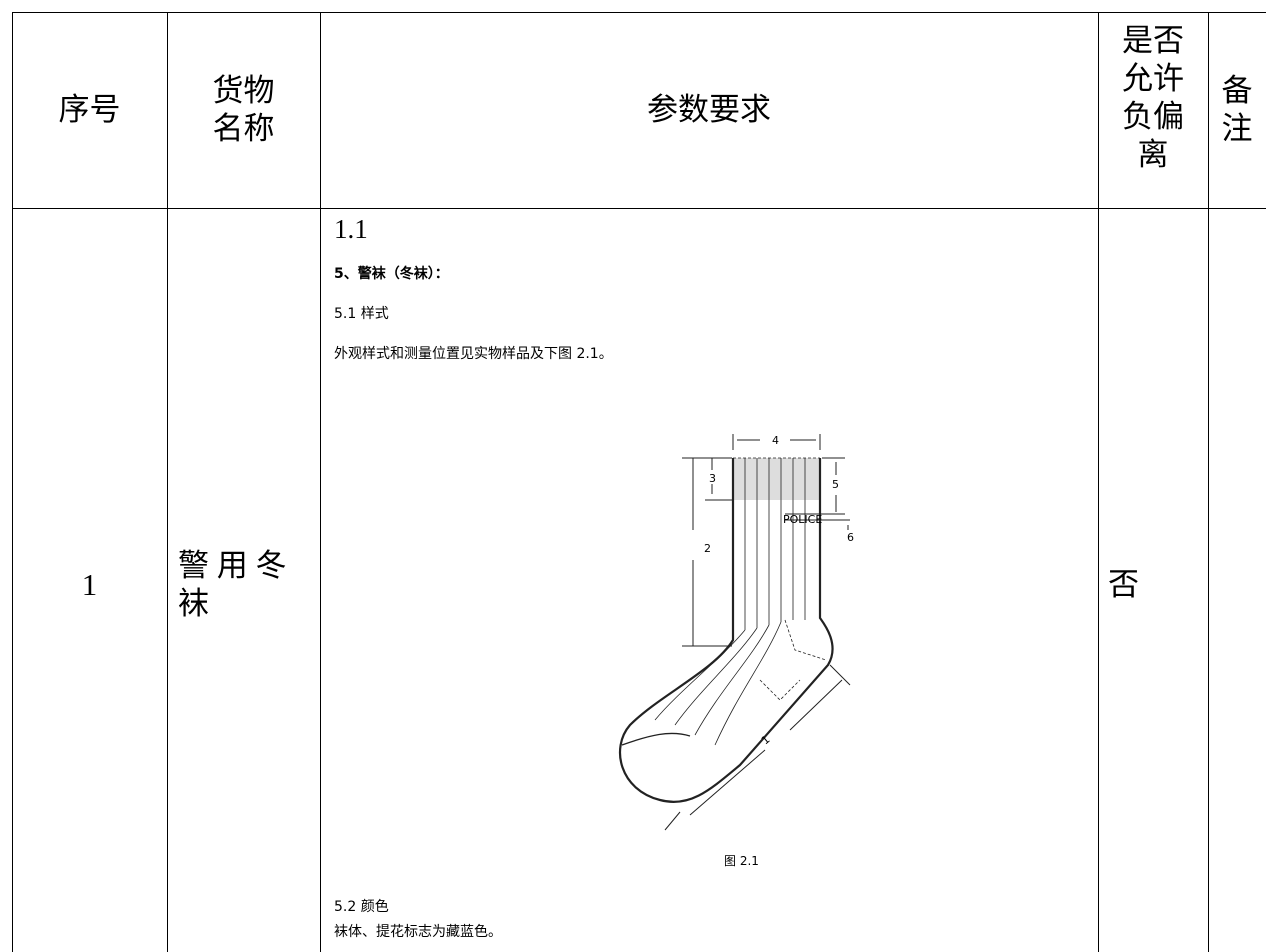 This screenshot has height=952, width=1266. What do you see at coordinates (89, 584) in the screenshot?
I see `row-index: 1` at bounding box center [89, 584].